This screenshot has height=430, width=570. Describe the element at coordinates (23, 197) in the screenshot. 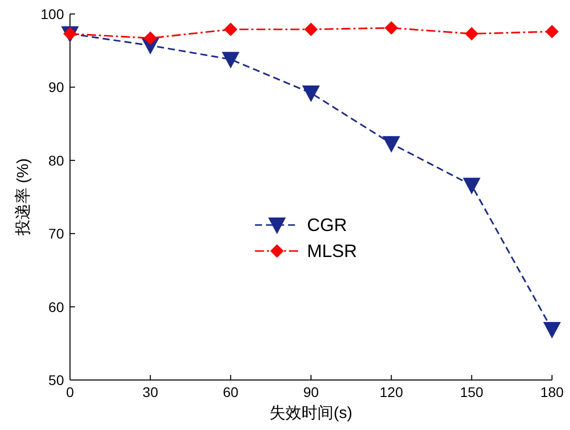

I see `y-axis-title: 投递率 (%)` at that location.